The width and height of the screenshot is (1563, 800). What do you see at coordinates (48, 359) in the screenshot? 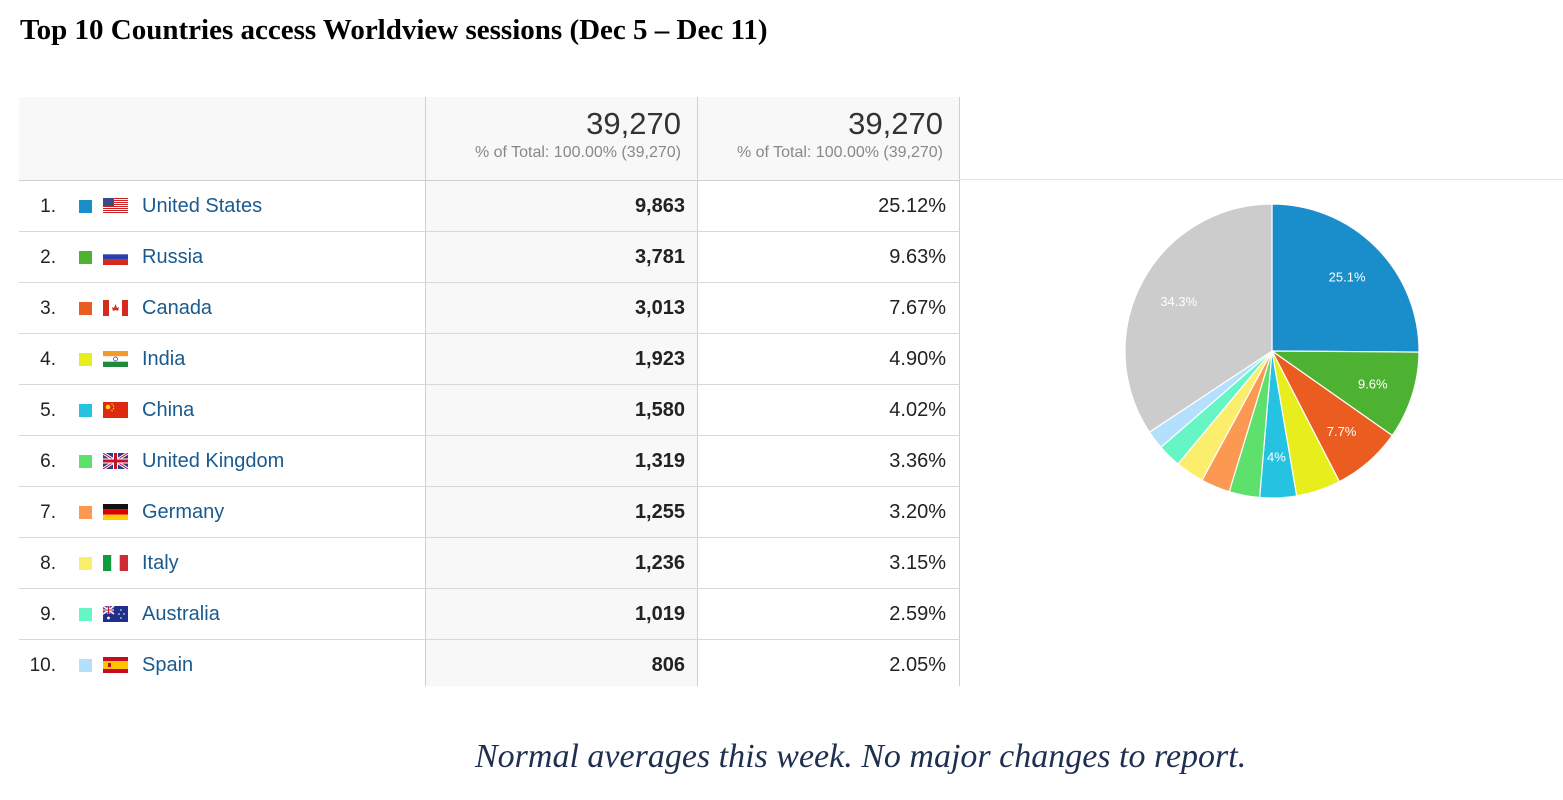
I see `row-rank: 4.` at bounding box center [48, 359].